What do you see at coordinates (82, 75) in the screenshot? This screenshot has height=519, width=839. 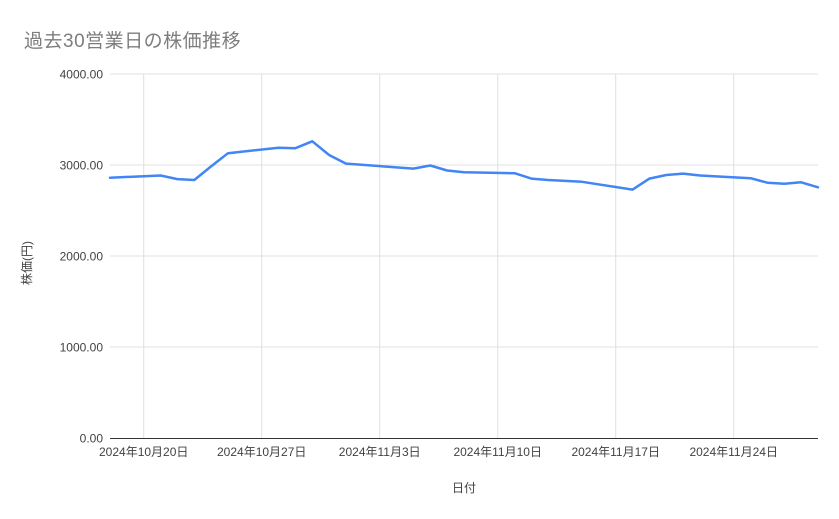 I see `y-tick-label: 4000.00` at bounding box center [82, 75].